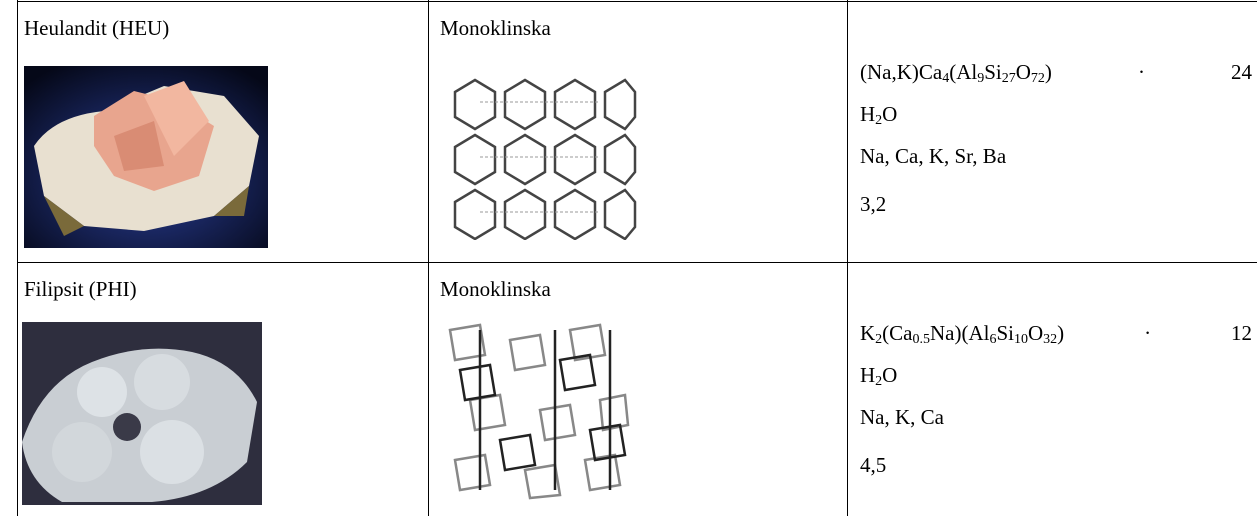  What do you see at coordinates (897, 333) in the screenshot?
I see `formula-text: (Ca` at bounding box center [897, 333].